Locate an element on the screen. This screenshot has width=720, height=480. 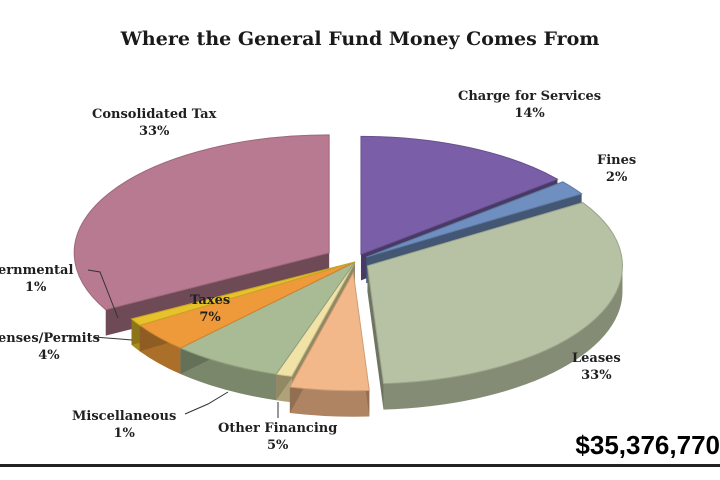
slice-side-other-financing is located at coordinates (329, 402).